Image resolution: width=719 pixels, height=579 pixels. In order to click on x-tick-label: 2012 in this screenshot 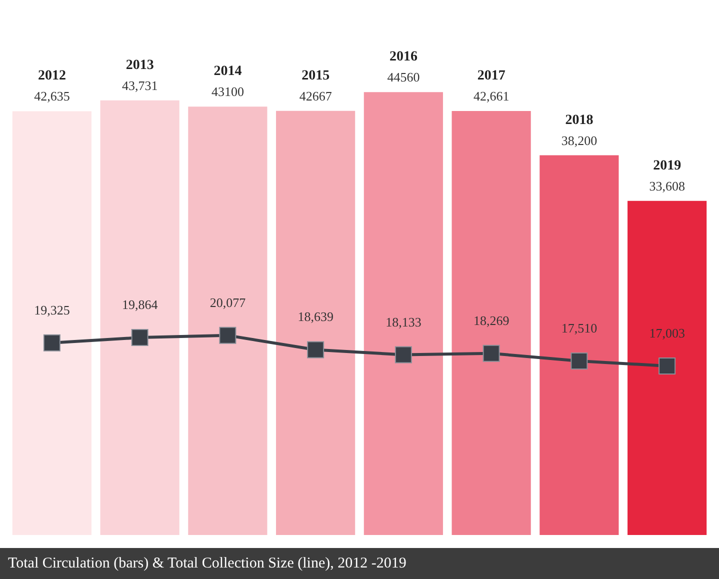, I will do `click(52, 76)`.